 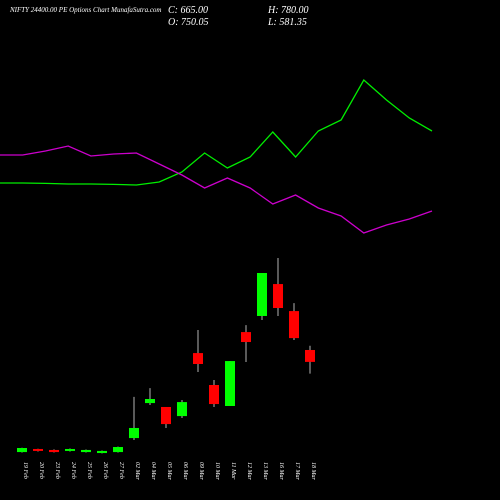 What do you see at coordinates (153, 471) in the screenshot?
I see `x-tick-label: 04 Mar` at bounding box center [153, 471].